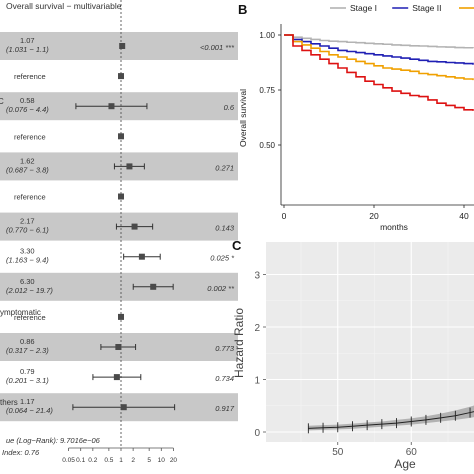 The width and height of the screenshot is (474, 474). I want to click on forest-hr-value: 0.58, so click(27, 100).